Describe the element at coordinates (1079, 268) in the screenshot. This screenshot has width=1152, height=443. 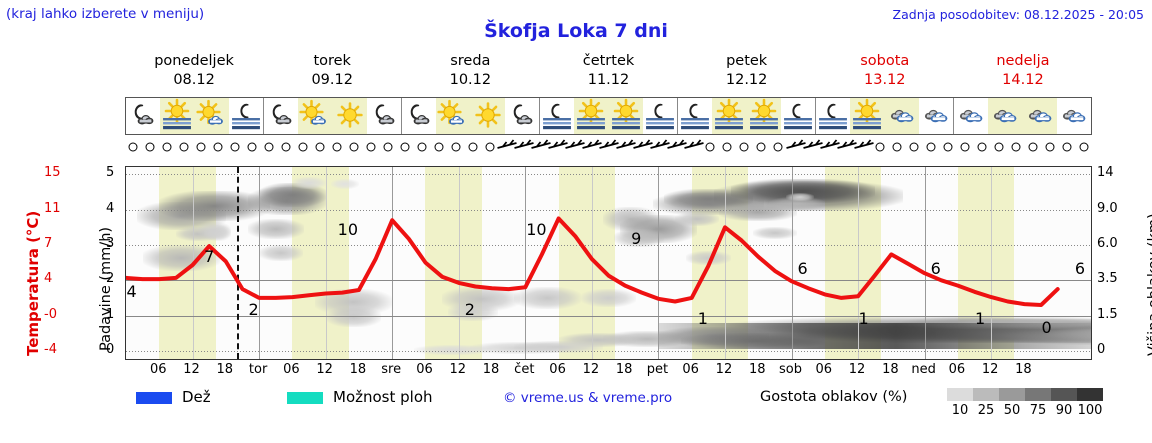
I see `temperature-peak-label: 6` at that location.